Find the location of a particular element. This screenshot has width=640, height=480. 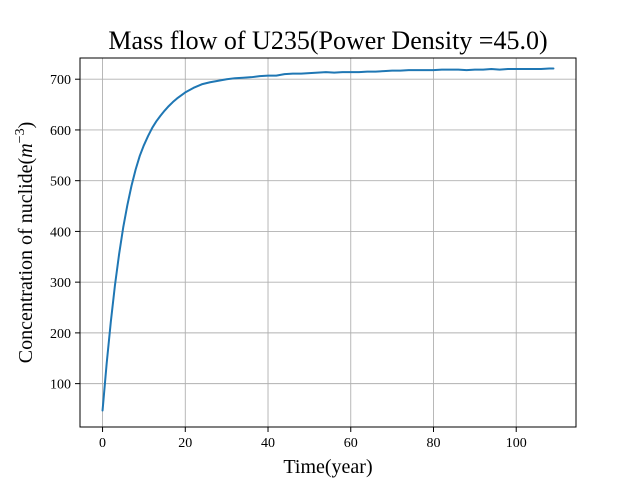

chart-title: Mass flow of U235(Power Density =45.0) is located at coordinates (327, 40).